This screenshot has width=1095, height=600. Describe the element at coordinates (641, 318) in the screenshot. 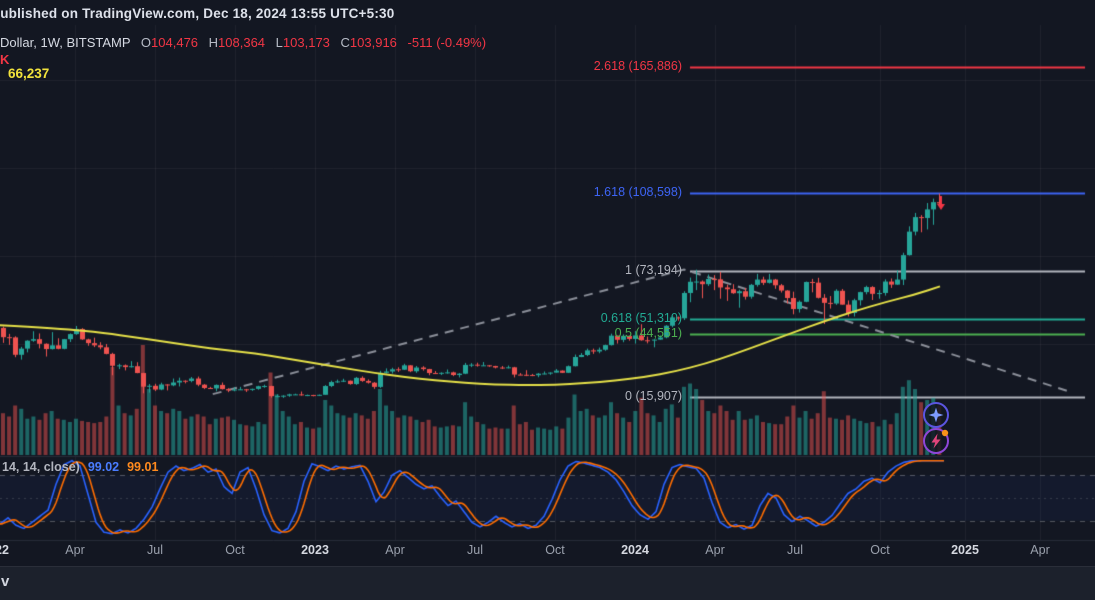

I see `fib-level-label-0.618: 0.618 (51,310)` at that location.